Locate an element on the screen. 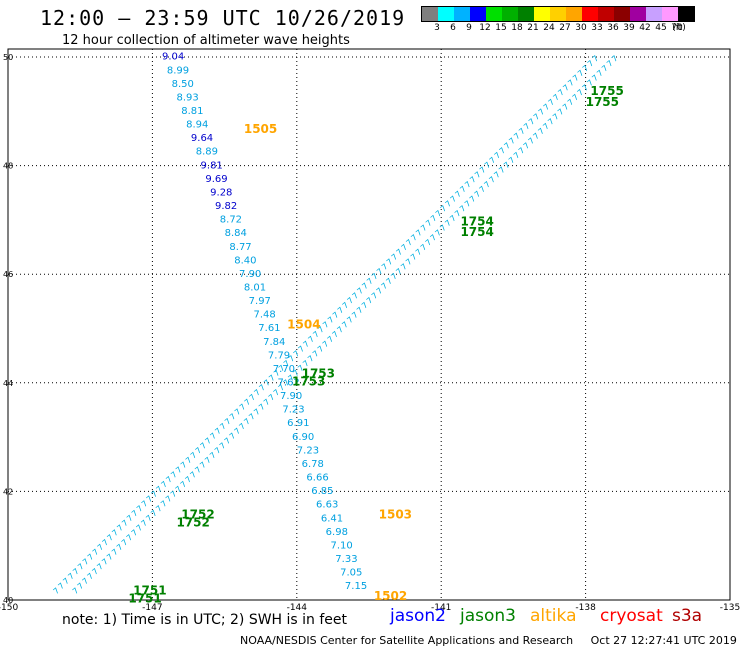 Image resolution: width=740 pixels, height=650 pixels. wave-height-point: 8.40 is located at coordinates (245, 260).